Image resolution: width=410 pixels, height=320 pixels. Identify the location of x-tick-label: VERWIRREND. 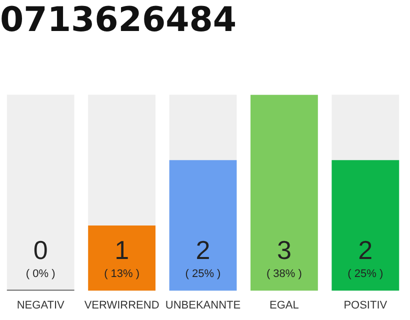
(122, 305).